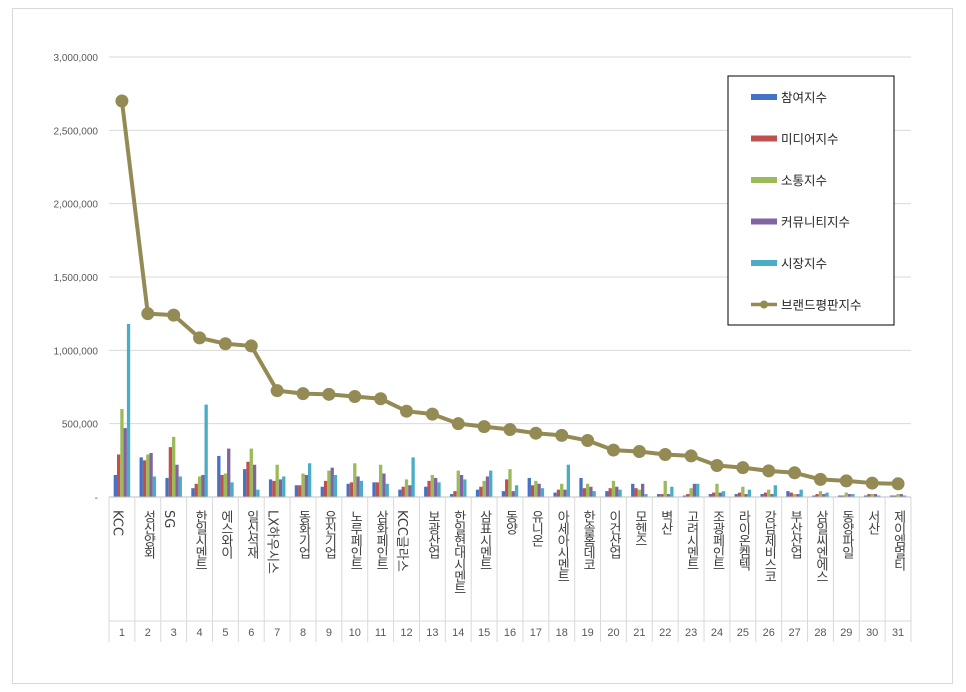 Image resolution: width=966 pixels, height=692 pixels. What do you see at coordinates (804, 263) in the screenshot?
I see `legend-label: 시장지수` at bounding box center [804, 263].